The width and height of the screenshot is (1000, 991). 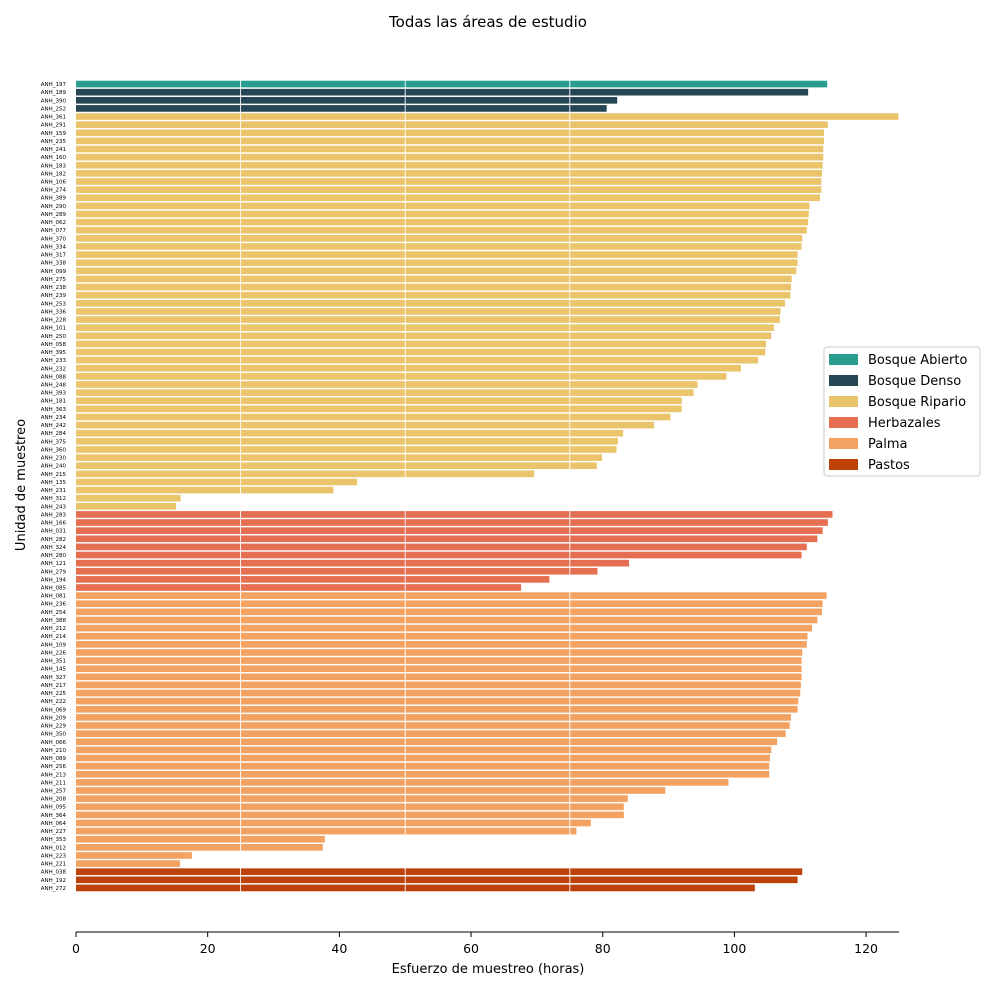 I want to click on x-tick-label-40: 40, so click(x=339, y=948).